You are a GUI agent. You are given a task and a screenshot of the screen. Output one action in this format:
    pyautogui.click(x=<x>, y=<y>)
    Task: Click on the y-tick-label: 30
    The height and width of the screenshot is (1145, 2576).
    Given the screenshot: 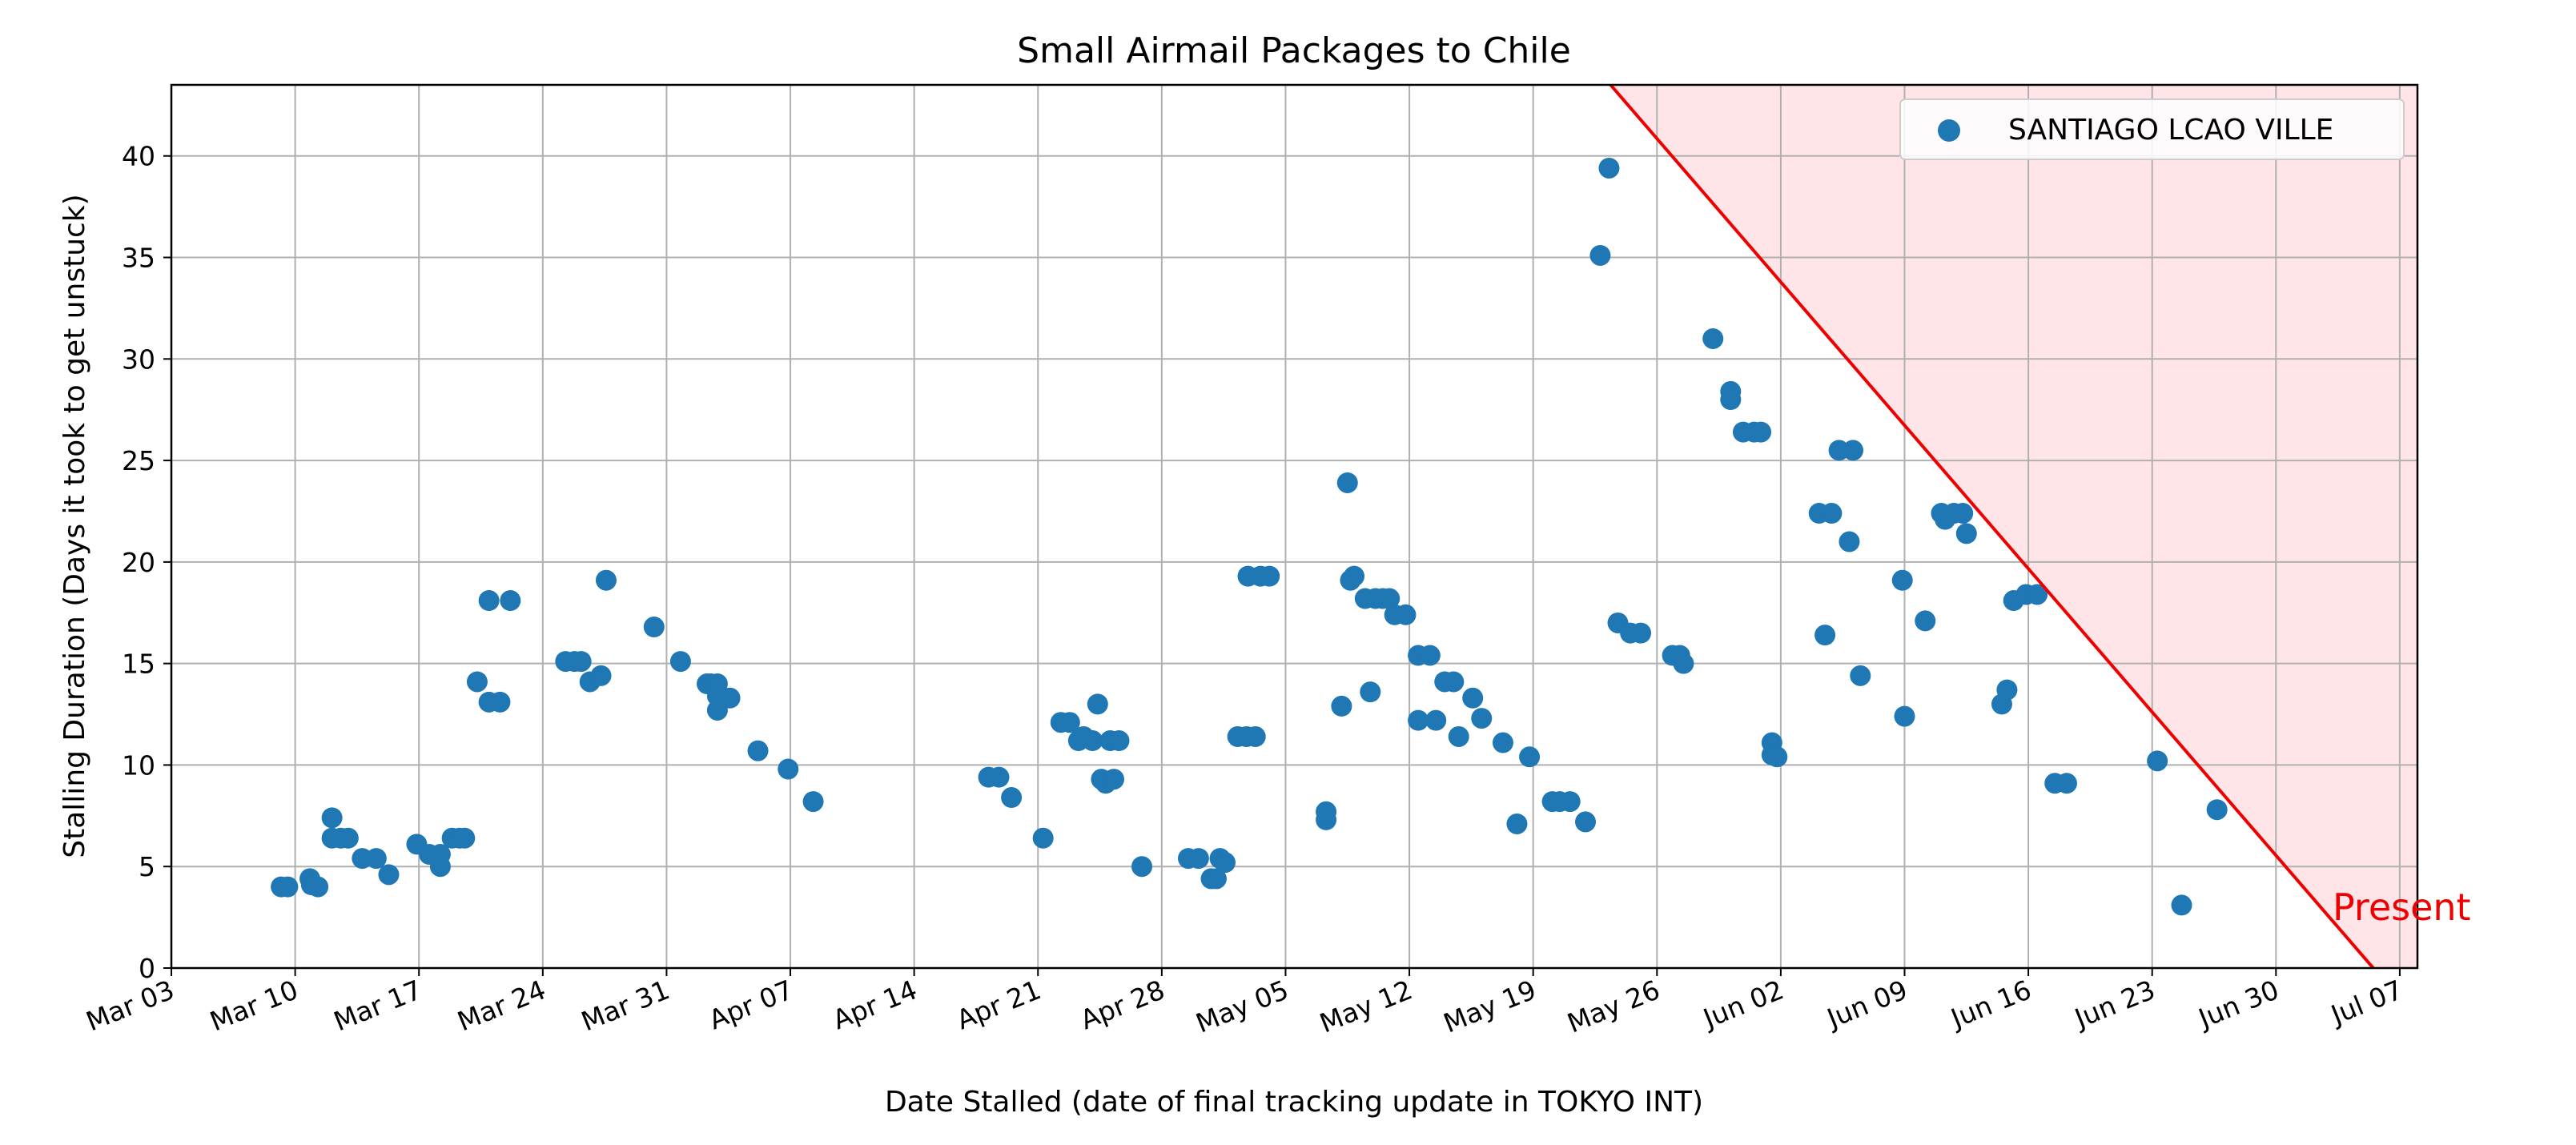 What is the action you would take?
    pyautogui.click(x=138, y=359)
    